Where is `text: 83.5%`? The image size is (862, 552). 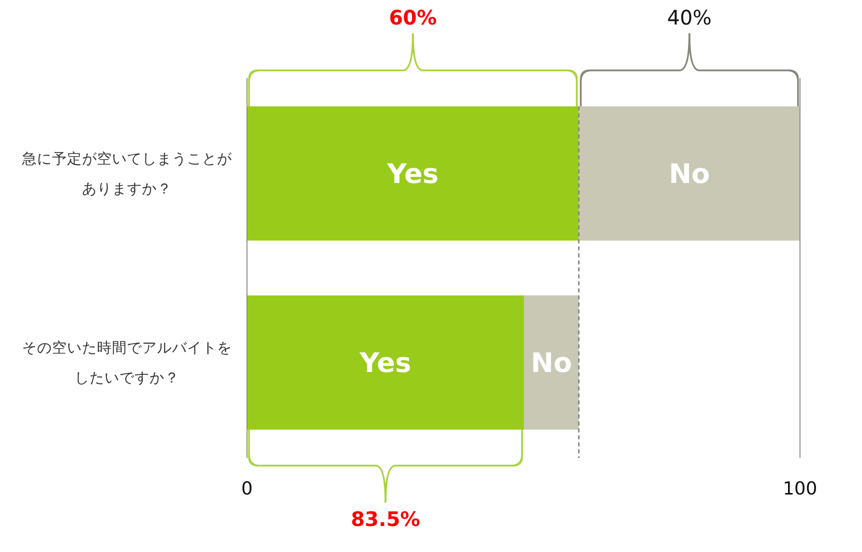
text: 83.5% is located at coordinates (385, 518).